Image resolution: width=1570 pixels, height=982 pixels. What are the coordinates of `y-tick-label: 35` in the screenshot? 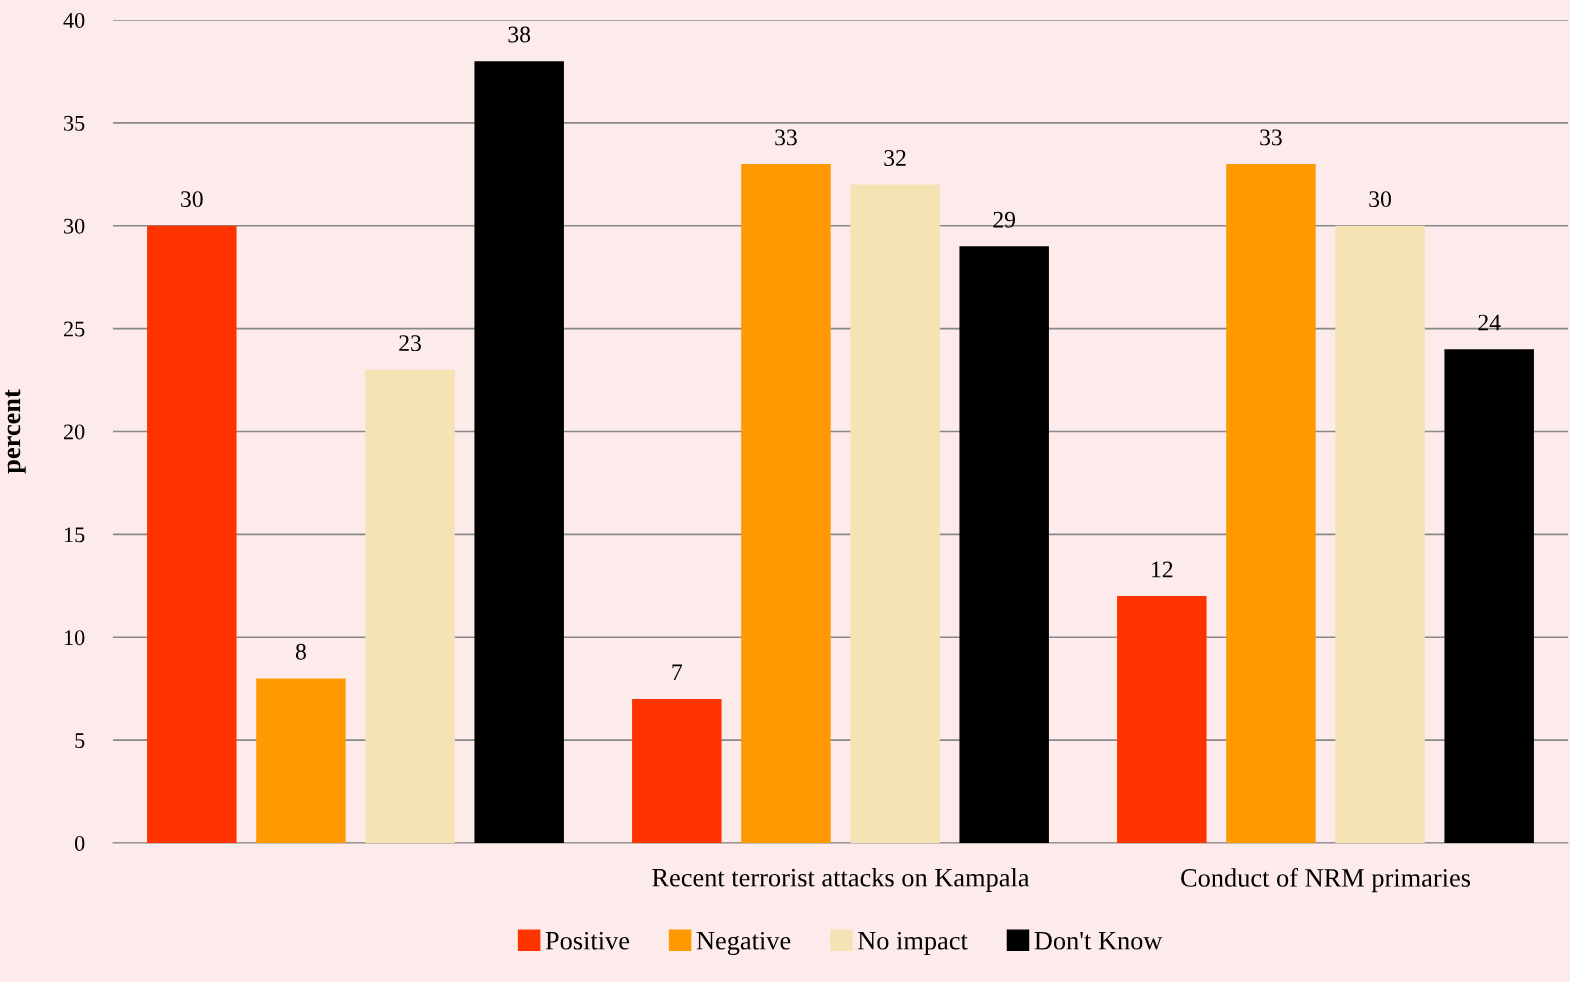 It's located at (74, 123).